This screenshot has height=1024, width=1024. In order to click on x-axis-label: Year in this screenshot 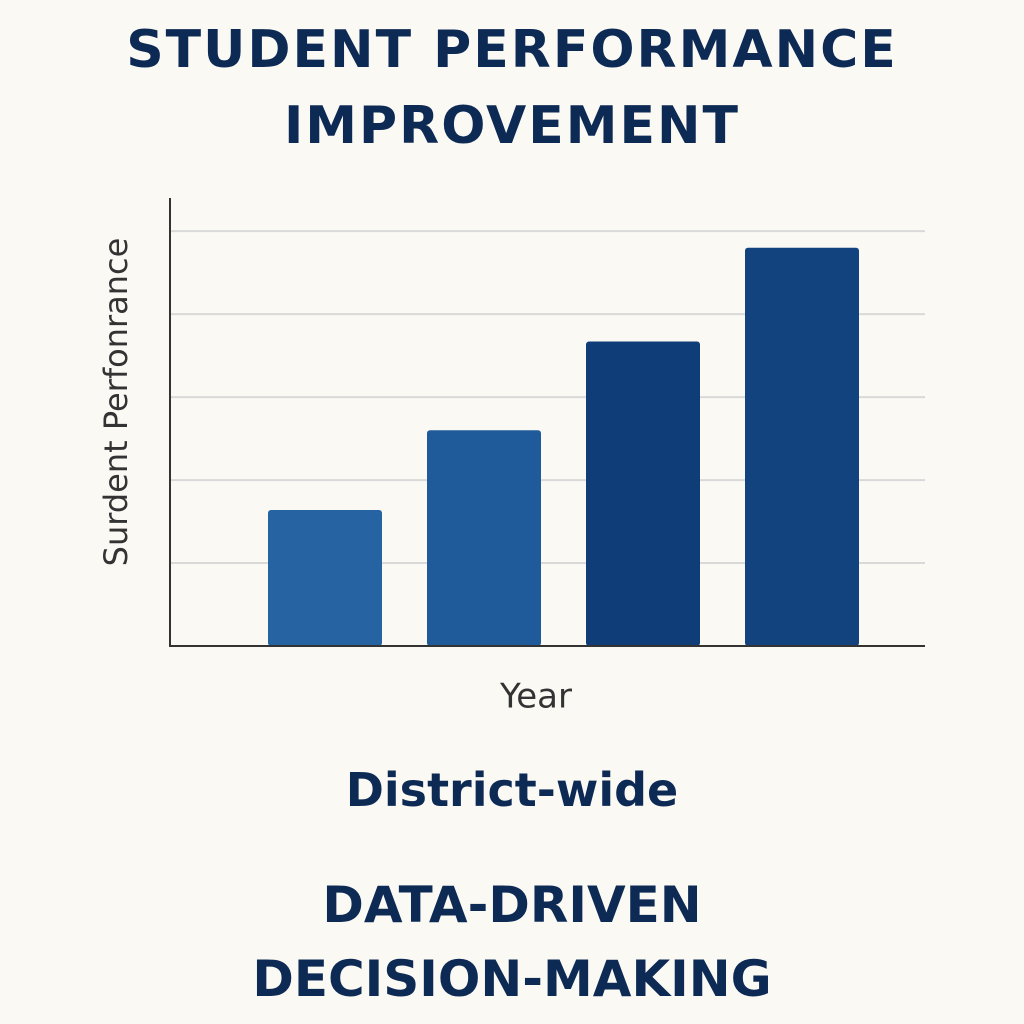, I will do `click(535, 697)`.